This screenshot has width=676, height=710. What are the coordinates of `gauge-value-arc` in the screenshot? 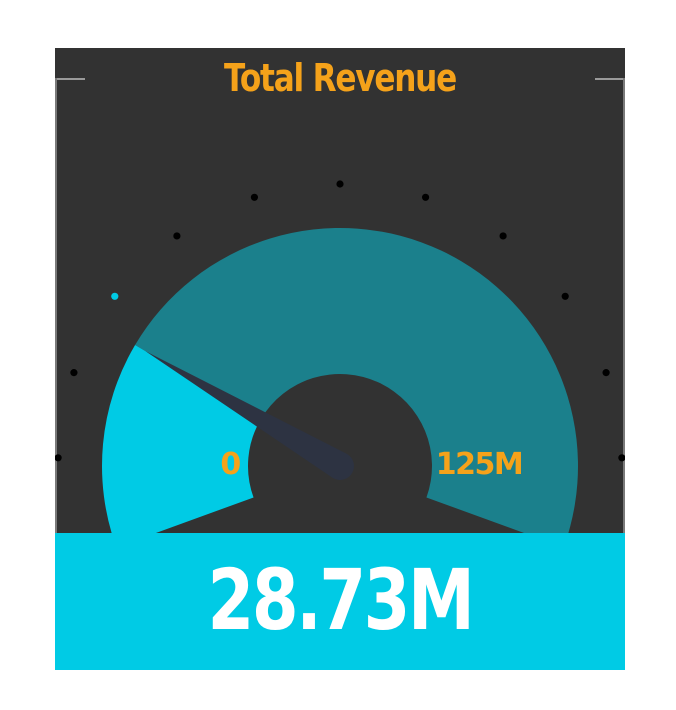 It's located at (181, 438).